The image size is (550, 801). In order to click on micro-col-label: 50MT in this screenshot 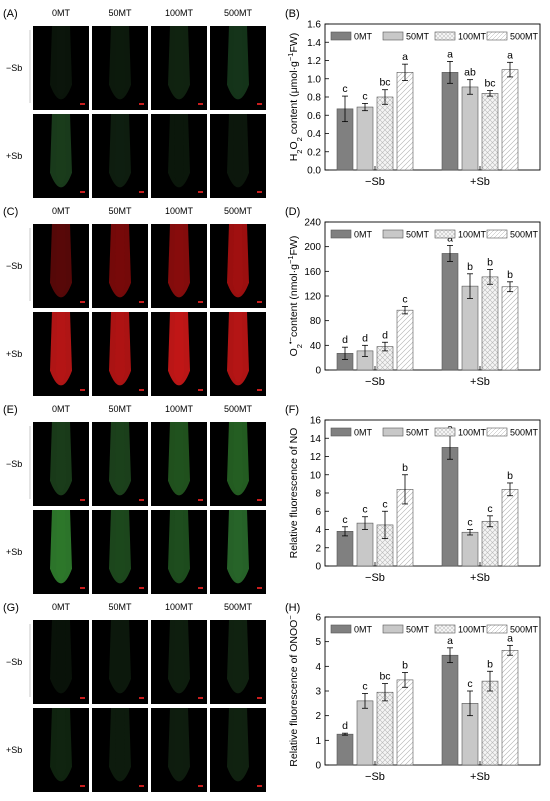, I will do `click(120, 607)`.